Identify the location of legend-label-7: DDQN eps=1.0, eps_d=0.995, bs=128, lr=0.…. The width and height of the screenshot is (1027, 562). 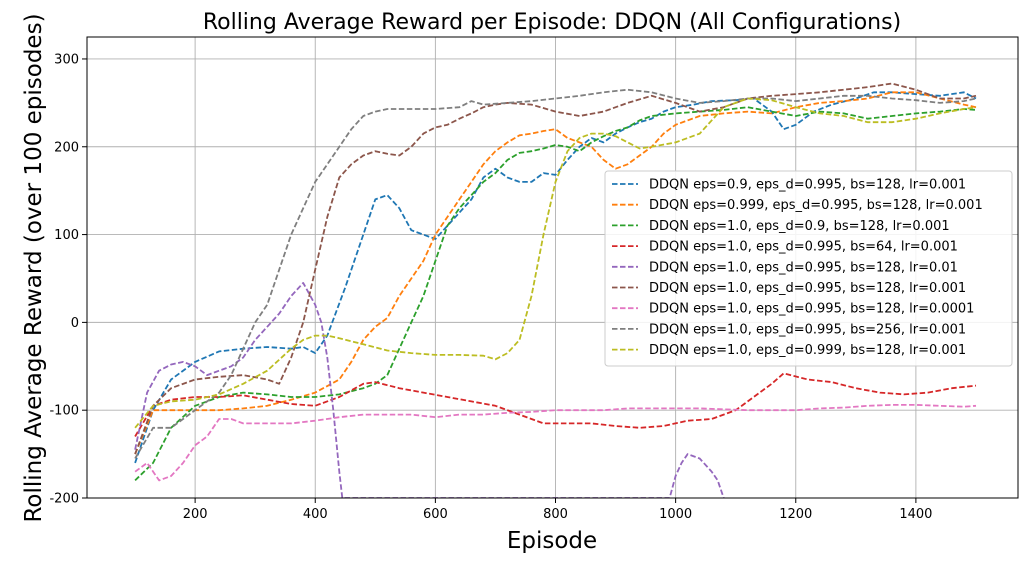
(811, 309).